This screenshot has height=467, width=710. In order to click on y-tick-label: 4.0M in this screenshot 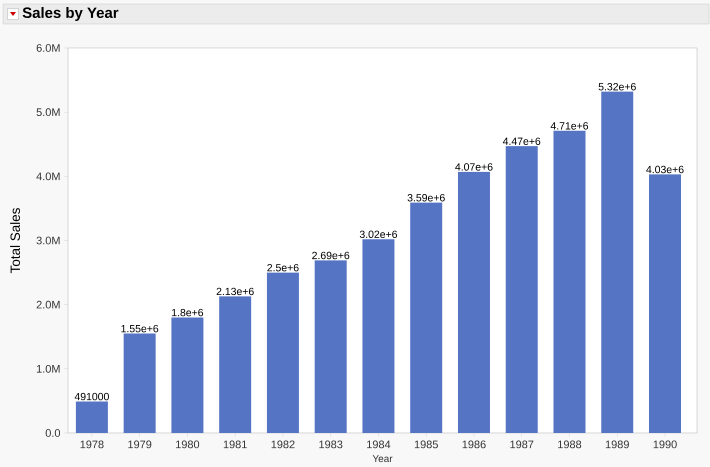, I will do `click(48, 176)`.